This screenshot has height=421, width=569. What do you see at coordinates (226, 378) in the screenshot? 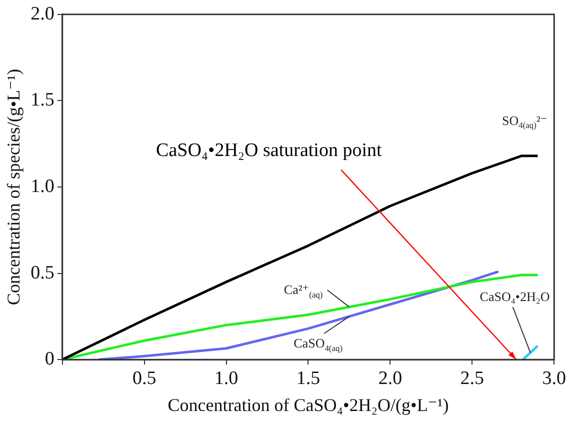
I see `x-tick-label: 1.0` at bounding box center [226, 378].